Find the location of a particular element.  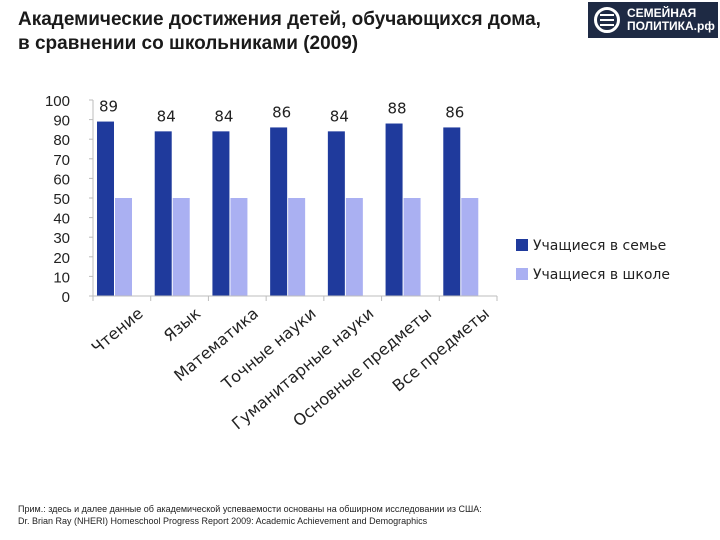

y-tick-label: 0 is located at coordinates (66, 297).